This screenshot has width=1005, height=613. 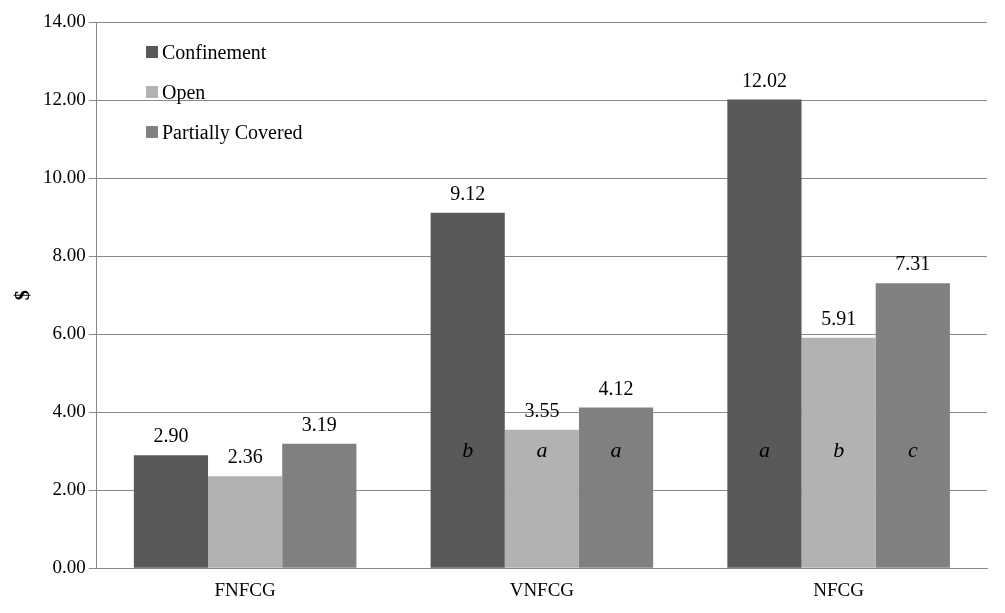 What do you see at coordinates (319, 424) in the screenshot?
I see `data-label: 3.19` at bounding box center [319, 424].